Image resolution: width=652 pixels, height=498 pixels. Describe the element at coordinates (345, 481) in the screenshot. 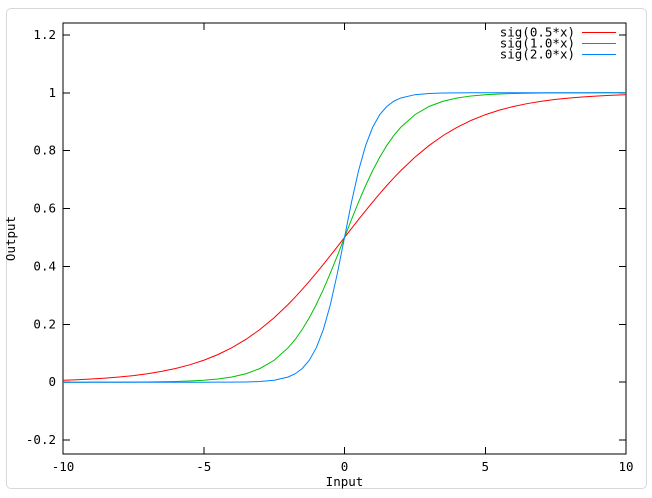

I see `x-axis-title: Input` at that location.